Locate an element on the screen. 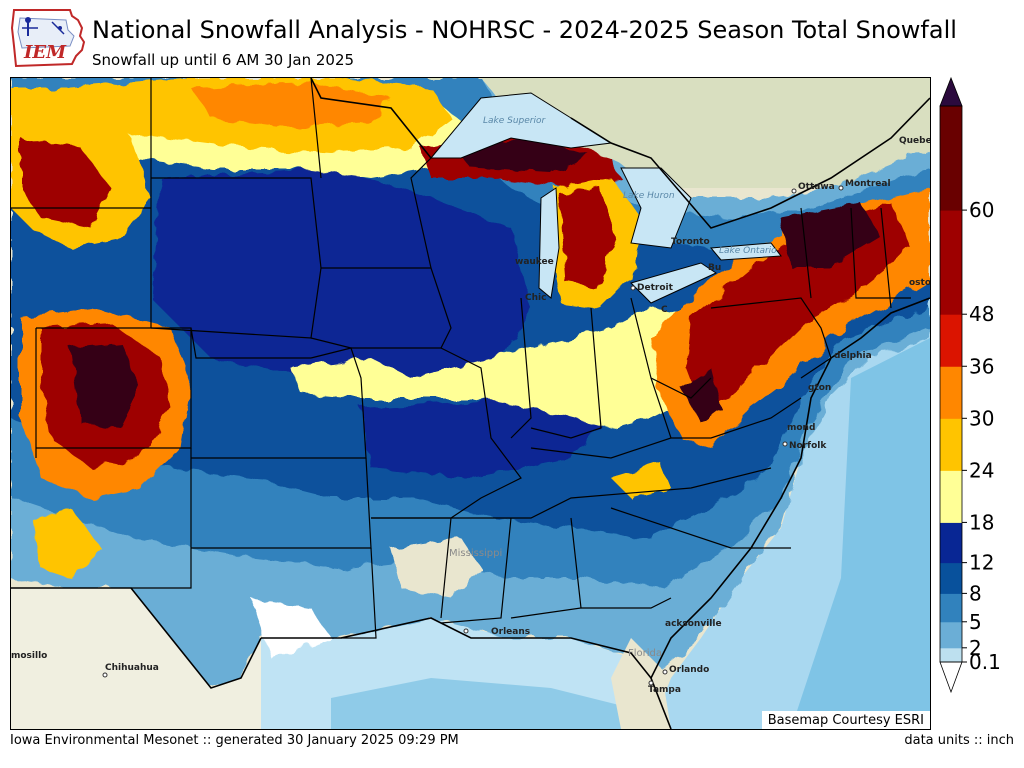 This screenshot has height=768, width=1024. colorbar-tick-label: 24 is located at coordinates (981, 470).